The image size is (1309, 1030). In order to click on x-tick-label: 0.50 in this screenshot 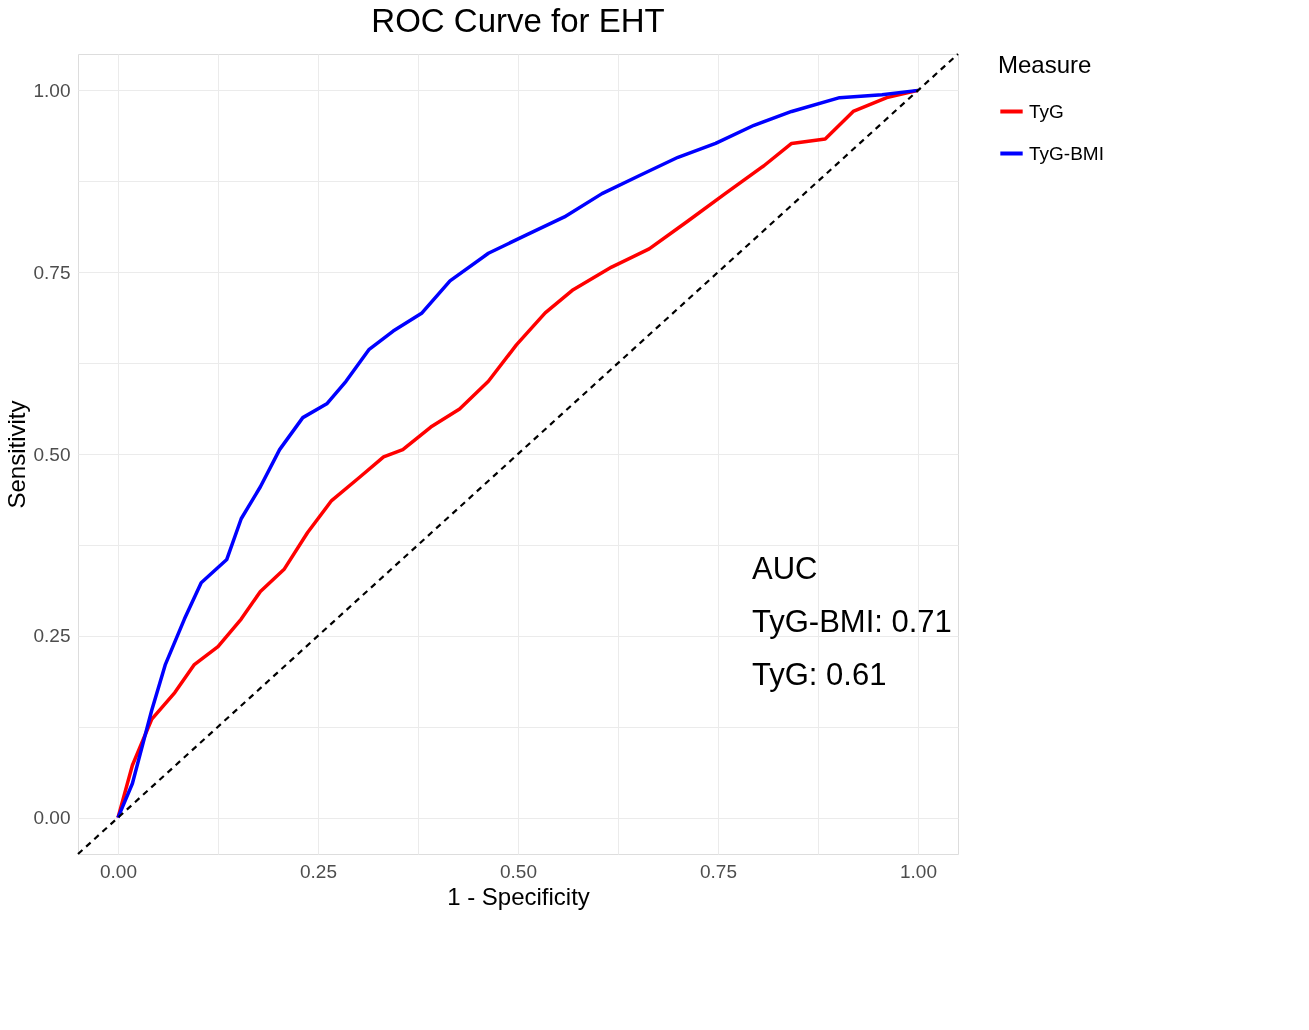, I will do `click(518, 871)`.